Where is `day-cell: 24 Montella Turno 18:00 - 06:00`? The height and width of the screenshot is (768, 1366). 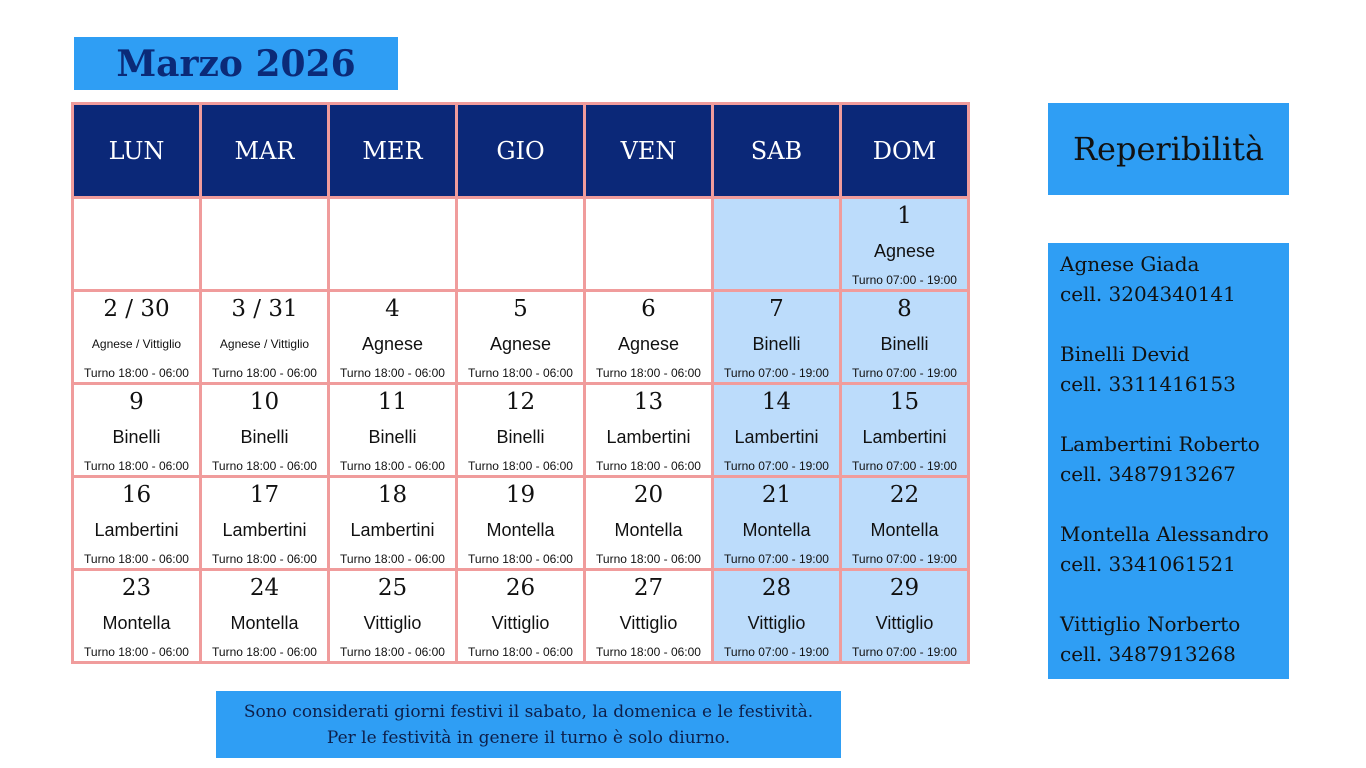
day-cell: 24 Montella Turno 18:00 - 06:00 is located at coordinates (264, 616).